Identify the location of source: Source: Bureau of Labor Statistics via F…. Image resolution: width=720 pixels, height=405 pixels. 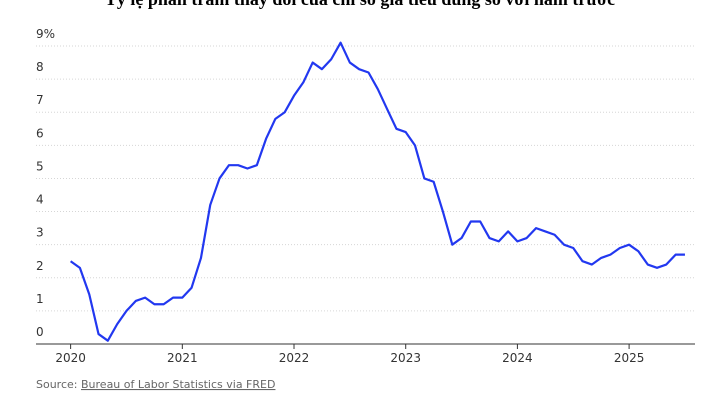
(155, 384).